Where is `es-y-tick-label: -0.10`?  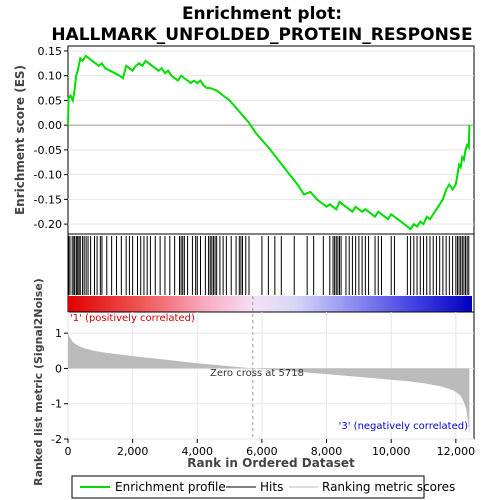 es-y-tick-label: -0.10 is located at coordinates (48, 175).